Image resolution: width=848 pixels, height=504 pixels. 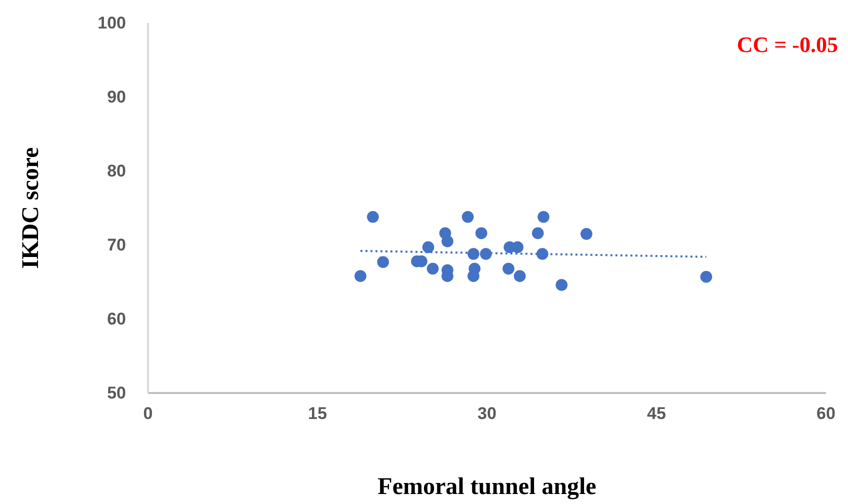 What do you see at coordinates (116, 244) in the screenshot?
I see `y-tick-label: 70` at bounding box center [116, 244].